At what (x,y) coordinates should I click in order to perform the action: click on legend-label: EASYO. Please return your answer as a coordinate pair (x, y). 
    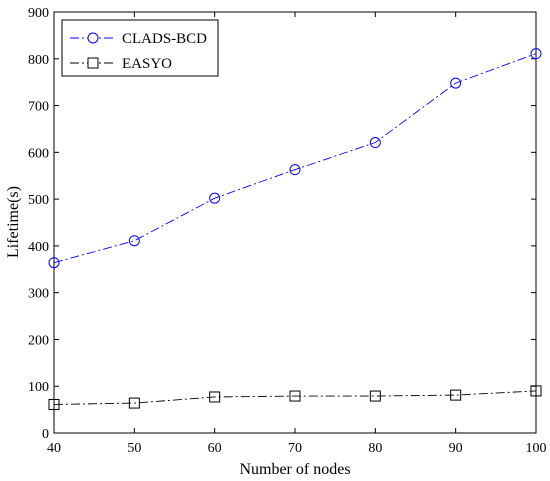
    Looking at the image, I should click on (147, 64).